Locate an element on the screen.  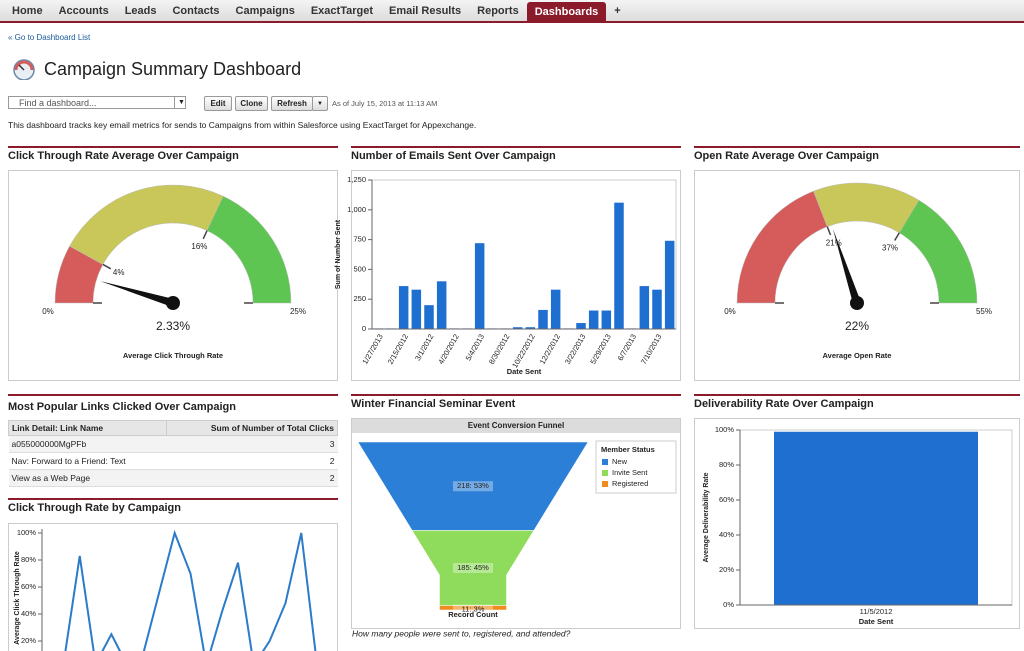
page-title: Campaign Summary Dashboard is located at coordinates (173, 69).